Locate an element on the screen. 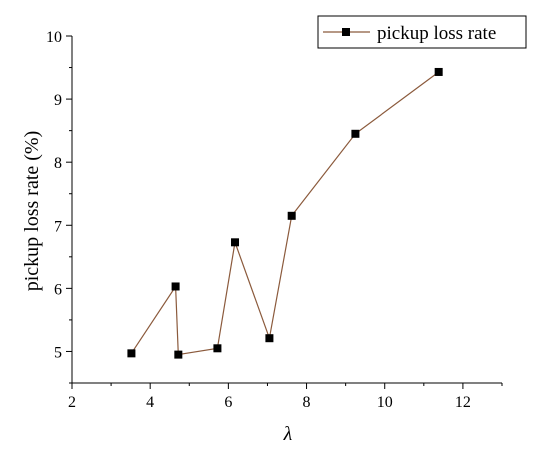 Image resolution: width=550 pixels, height=452 pixels. x-axis-ticks: 2 4 6 8 10 12 is located at coordinates (285, 397).